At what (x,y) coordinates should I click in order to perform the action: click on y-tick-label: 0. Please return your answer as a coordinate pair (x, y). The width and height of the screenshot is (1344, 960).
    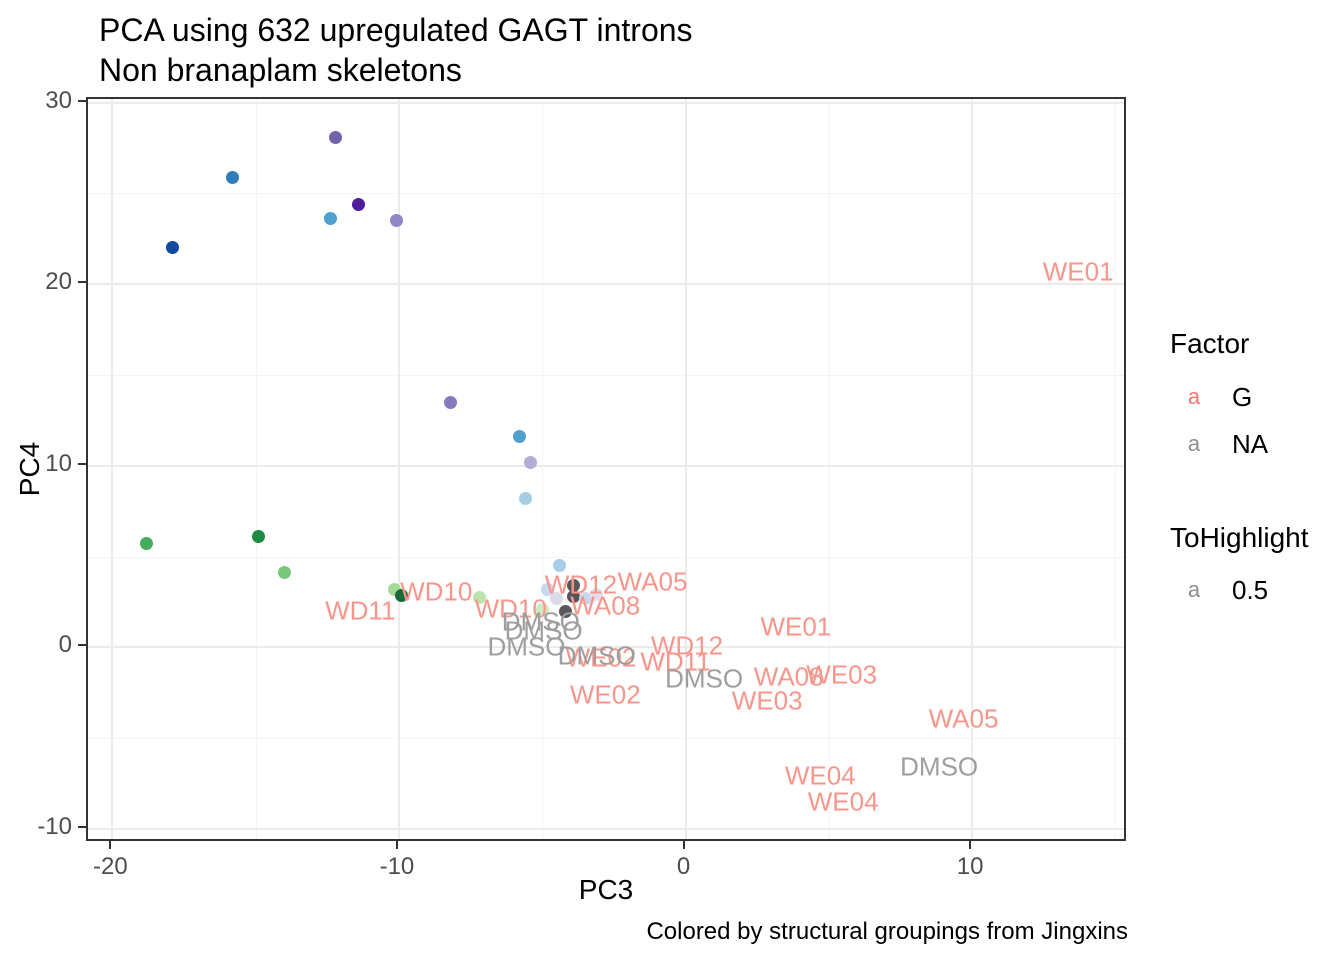
    Looking at the image, I should click on (65, 645).